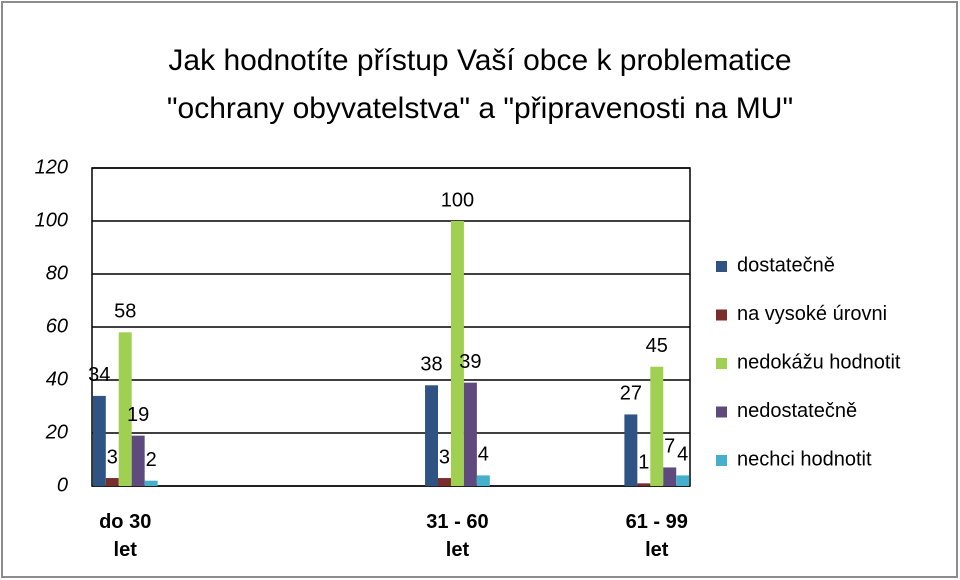 The image size is (960, 580). What do you see at coordinates (57, 326) in the screenshot?
I see `y-tick-label: 60` at bounding box center [57, 326].